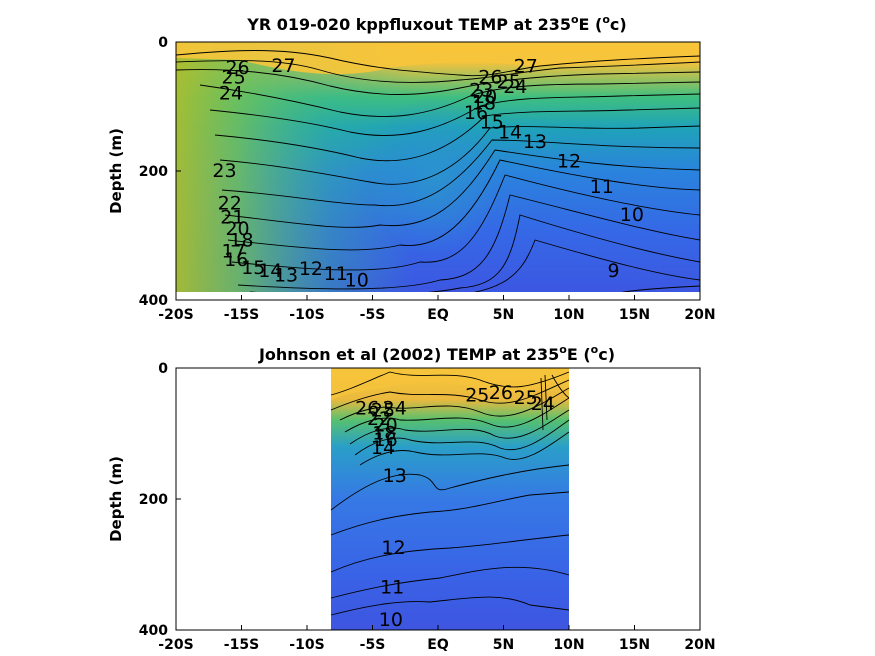 The height and width of the screenshot is (656, 875). I want to click on panel-bottom-xtick-label-3: -5S, so click(373, 645).